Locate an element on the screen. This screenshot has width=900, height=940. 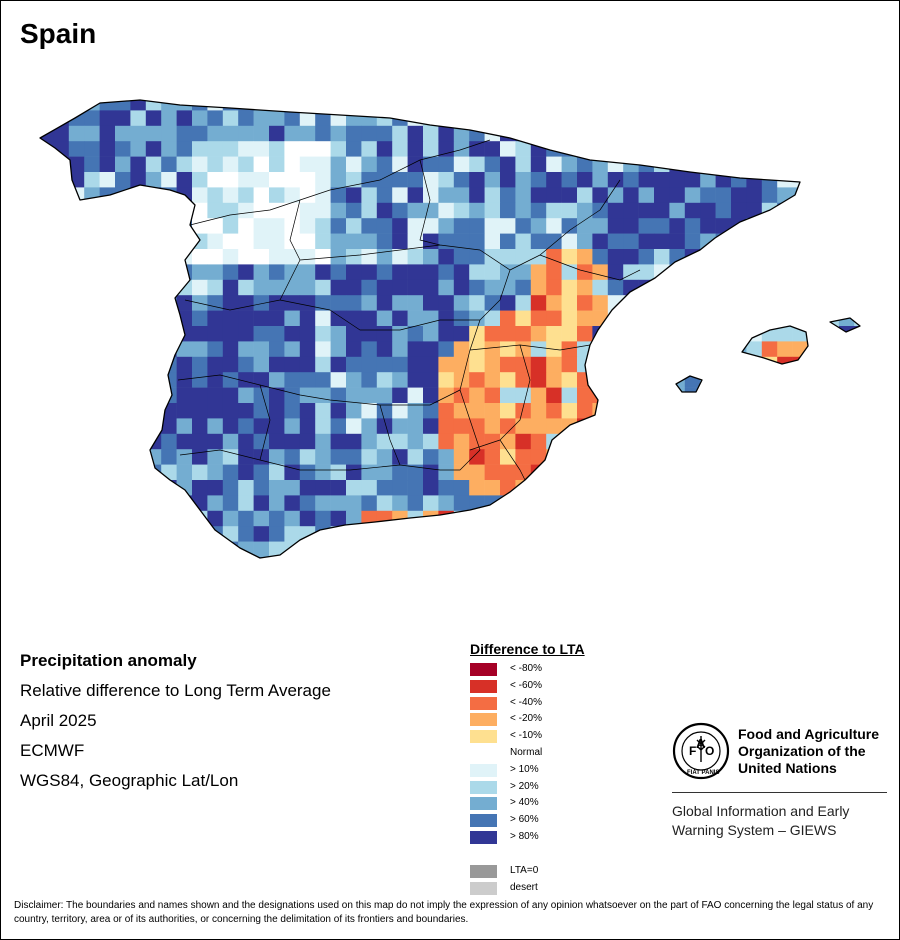
legend-item-dry-0: < -80% is located at coordinates (570, 670).